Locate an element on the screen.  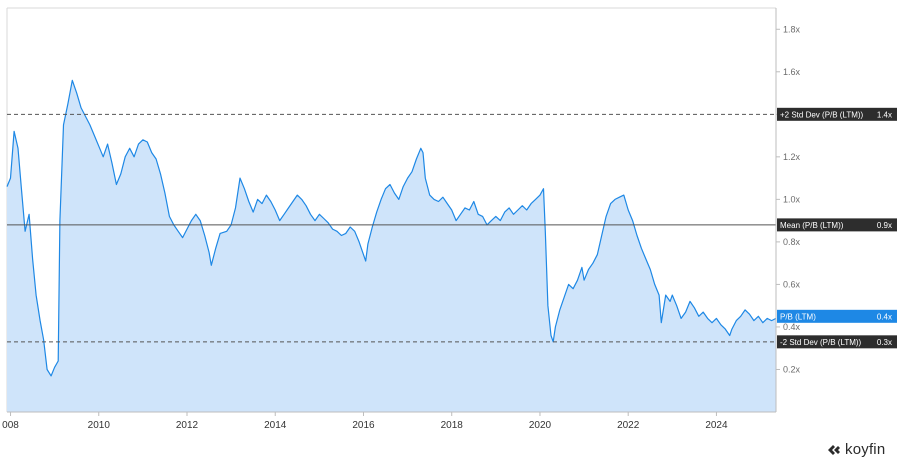
reference-value-3: 0.3x is located at coordinates (884, 342).